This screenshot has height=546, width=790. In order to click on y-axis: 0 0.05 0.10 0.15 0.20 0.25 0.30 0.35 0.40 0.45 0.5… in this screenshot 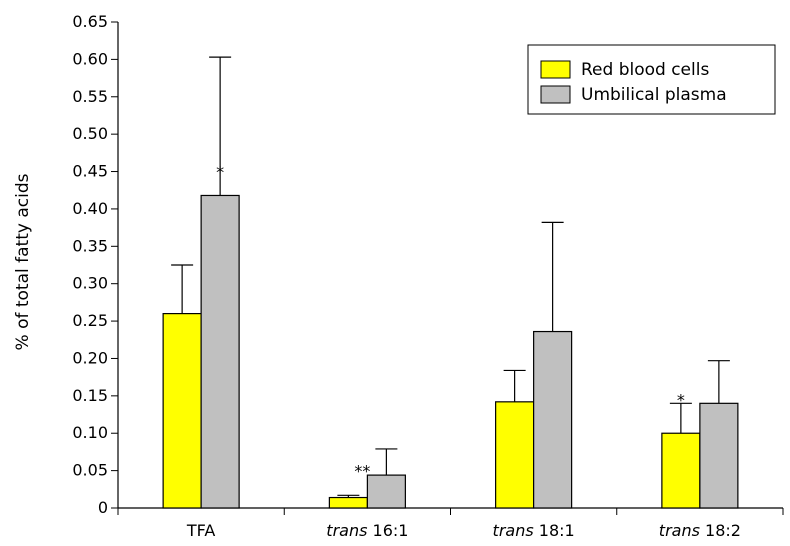, I will do `click(95, 264)`.